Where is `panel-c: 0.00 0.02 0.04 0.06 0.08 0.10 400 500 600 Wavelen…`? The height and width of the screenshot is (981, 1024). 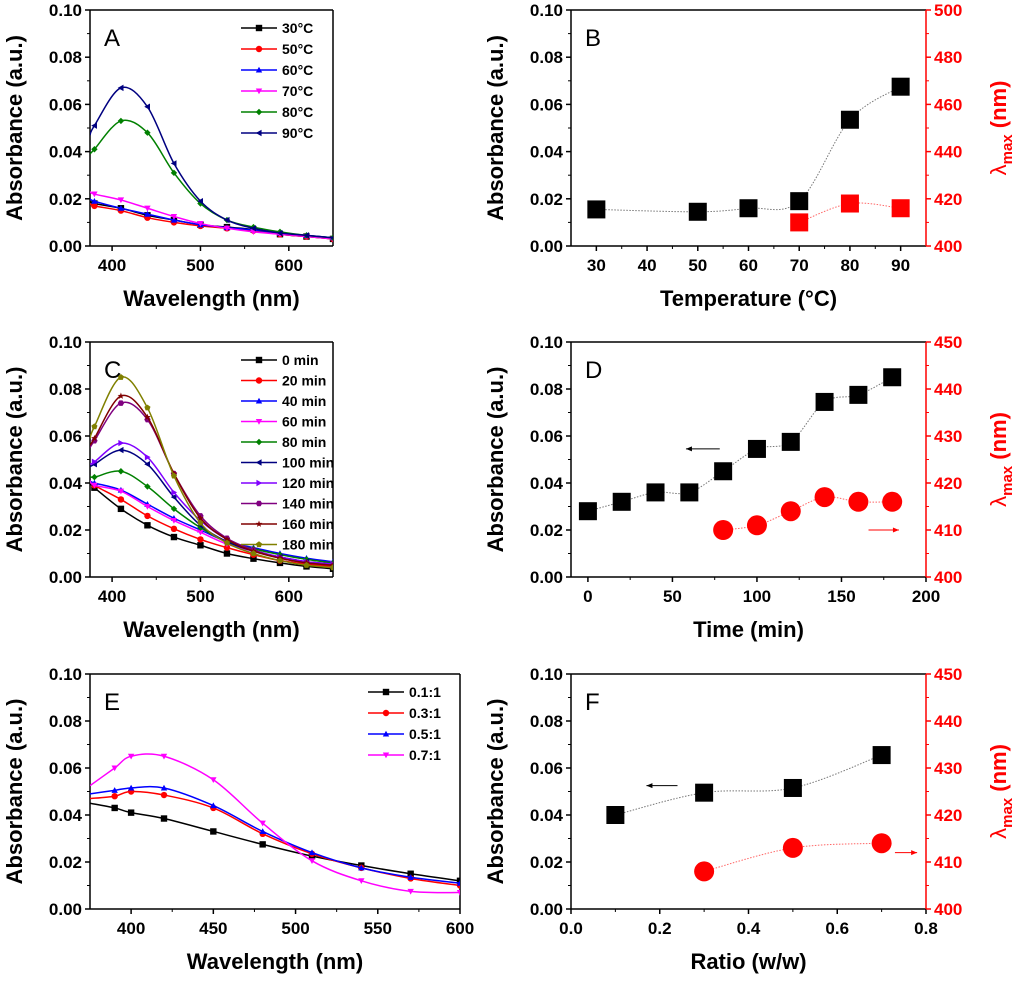 panel-c: 0.00 0.02 0.04 0.06 0.08 0.10 400 500 600 Wavelen… is located at coordinates (168, 487).